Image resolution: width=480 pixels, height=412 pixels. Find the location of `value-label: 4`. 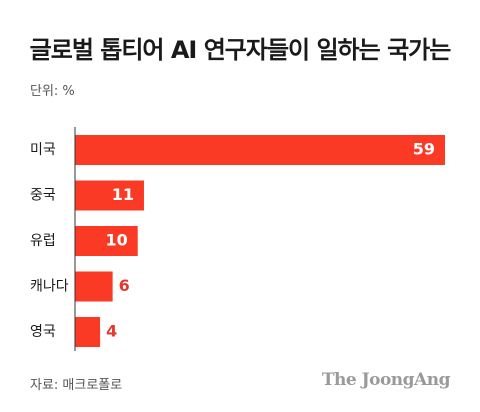

value-label: 4 is located at coordinates (111, 331).